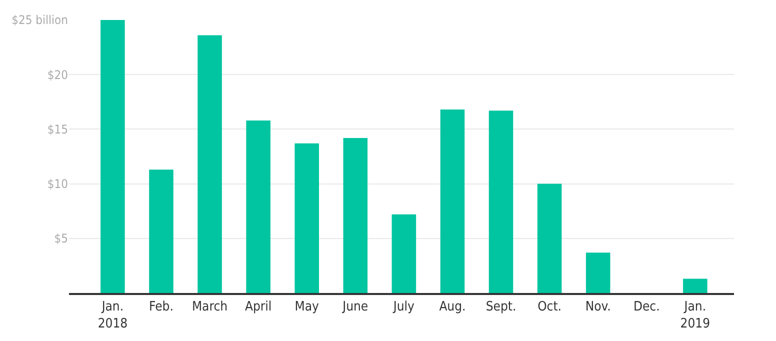 The image size is (776, 341). Describe the element at coordinates (307, 306) in the screenshot. I see `x-tick-label: May` at that location.